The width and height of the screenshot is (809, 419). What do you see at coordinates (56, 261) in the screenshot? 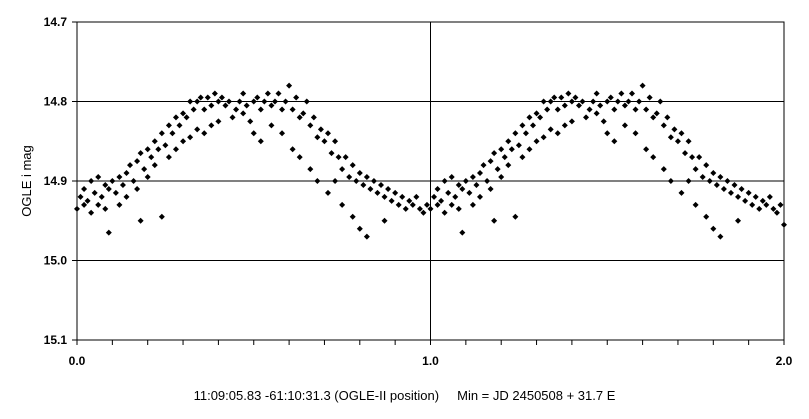
I see `y-tick-label: 15.0` at bounding box center [56, 261].